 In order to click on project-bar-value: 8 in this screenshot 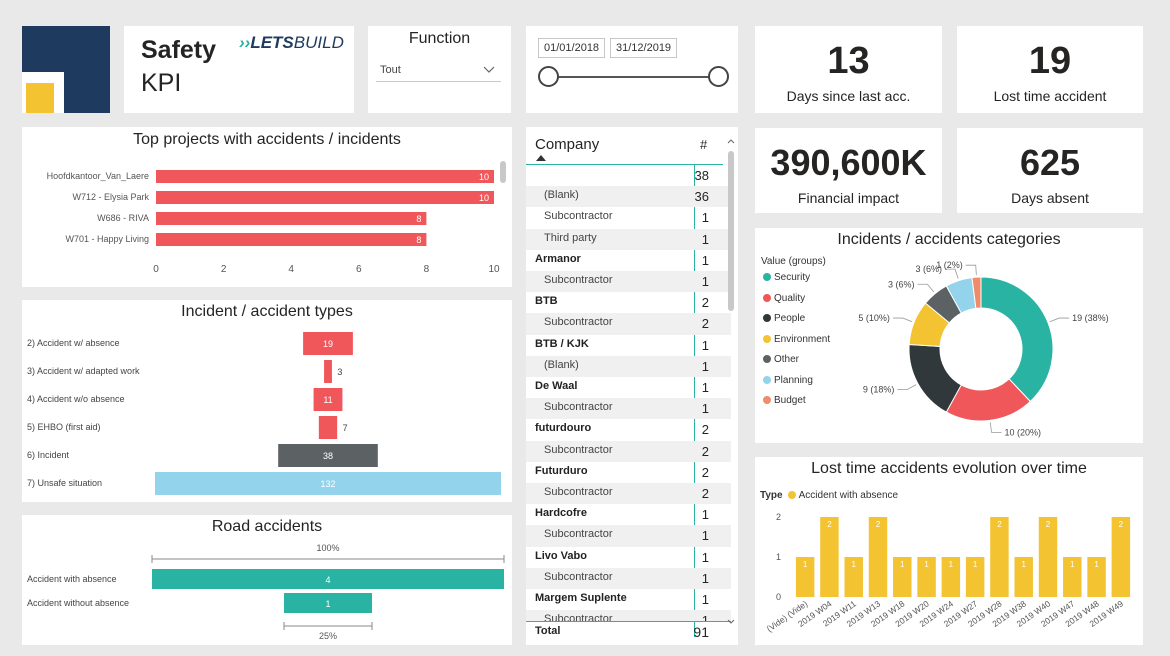, I will do `click(418, 240)`.